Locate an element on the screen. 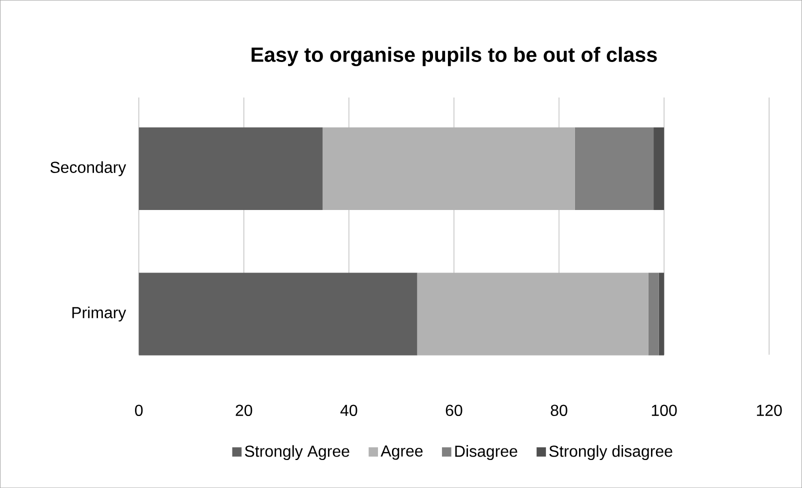  chart-title: Easy to organise pupils to be out of class is located at coordinates (454, 56).